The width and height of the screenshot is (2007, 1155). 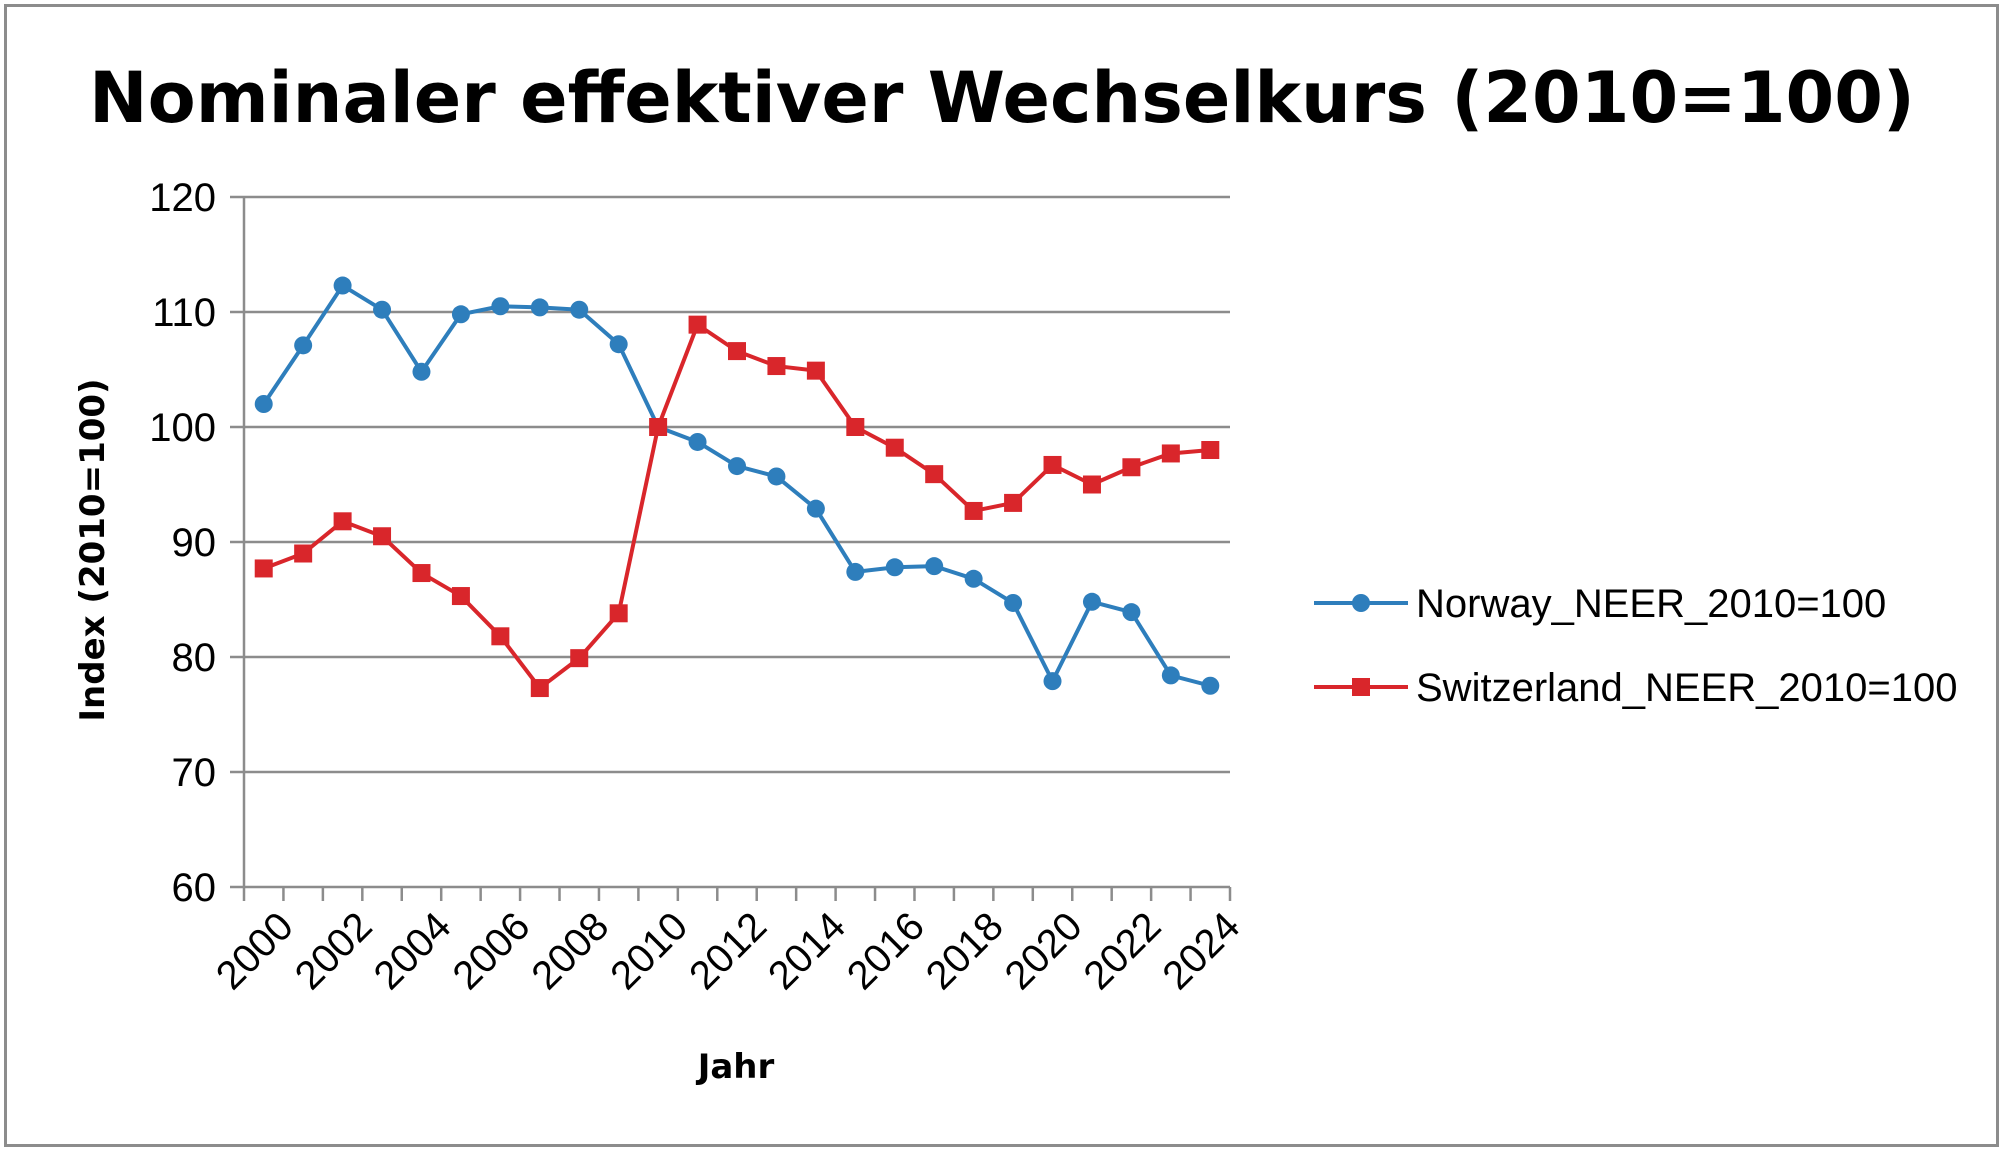 I want to click on y-tick-label: 110, so click(x=184, y=313).